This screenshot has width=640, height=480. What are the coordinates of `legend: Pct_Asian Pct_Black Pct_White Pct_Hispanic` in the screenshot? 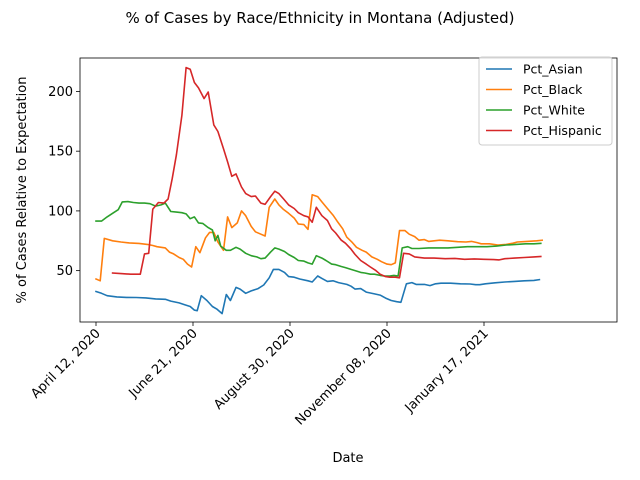 It's located at (545, 101).